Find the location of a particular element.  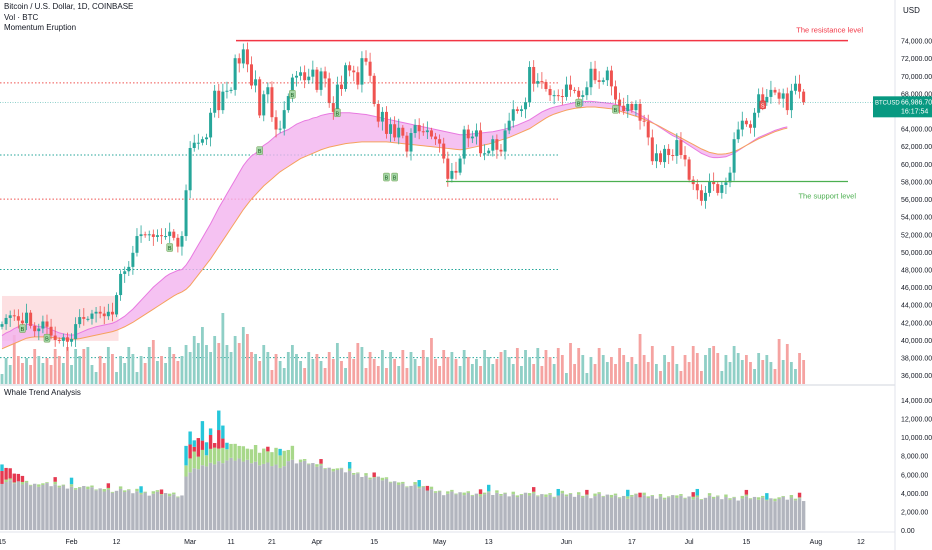

price-tick-label: 50,000.00 is located at coordinates (916, 253).